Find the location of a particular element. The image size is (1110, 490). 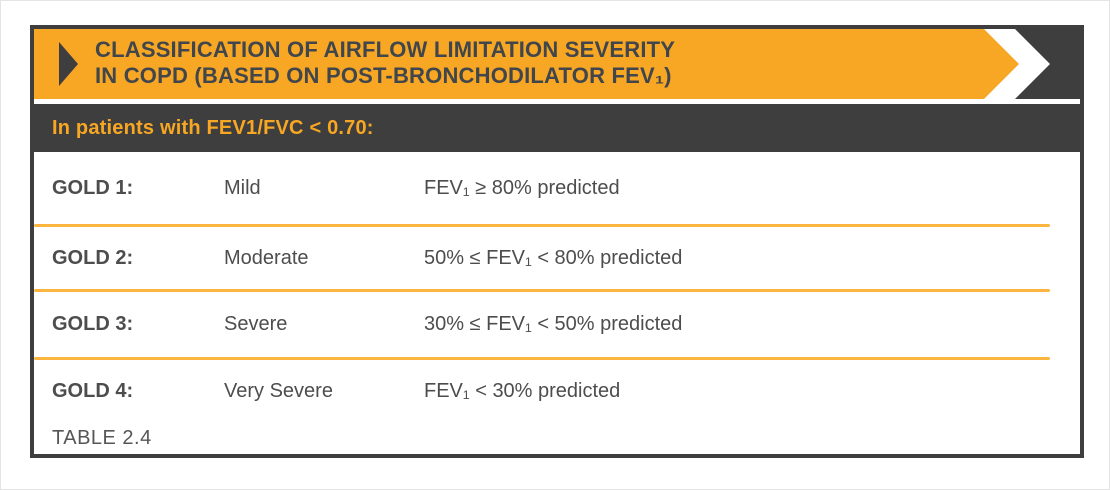

play-triangle-icon is located at coordinates (68, 64).